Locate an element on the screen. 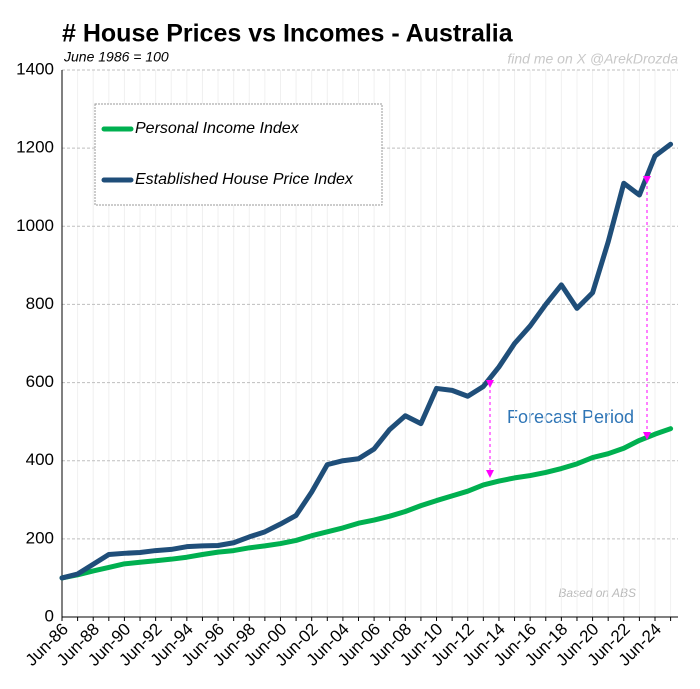 Image resolution: width=700 pixels, height=689 pixels. y-tick-label: 200 is located at coordinates (40, 537).